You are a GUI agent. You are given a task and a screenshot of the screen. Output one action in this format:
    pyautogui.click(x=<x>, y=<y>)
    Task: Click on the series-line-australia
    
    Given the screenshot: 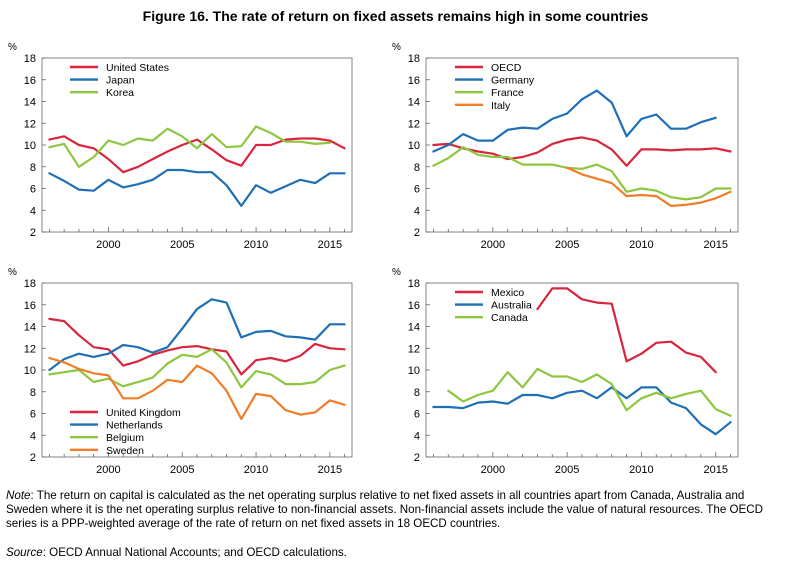 What is the action you would take?
    pyautogui.click(x=582, y=411)
    